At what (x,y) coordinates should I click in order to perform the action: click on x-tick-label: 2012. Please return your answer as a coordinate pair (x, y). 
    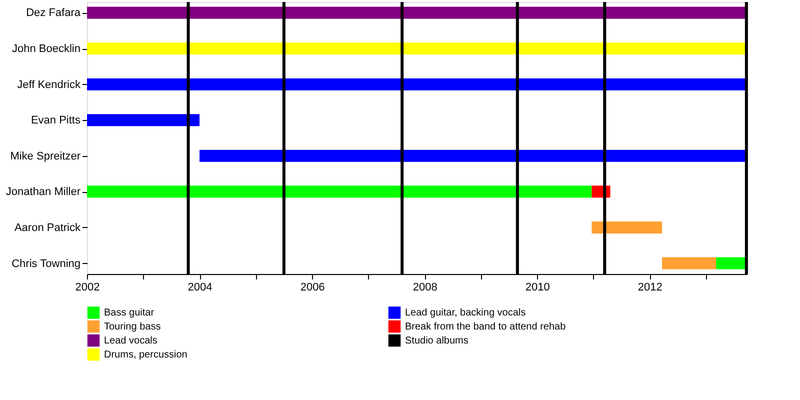
    Looking at the image, I should click on (650, 288).